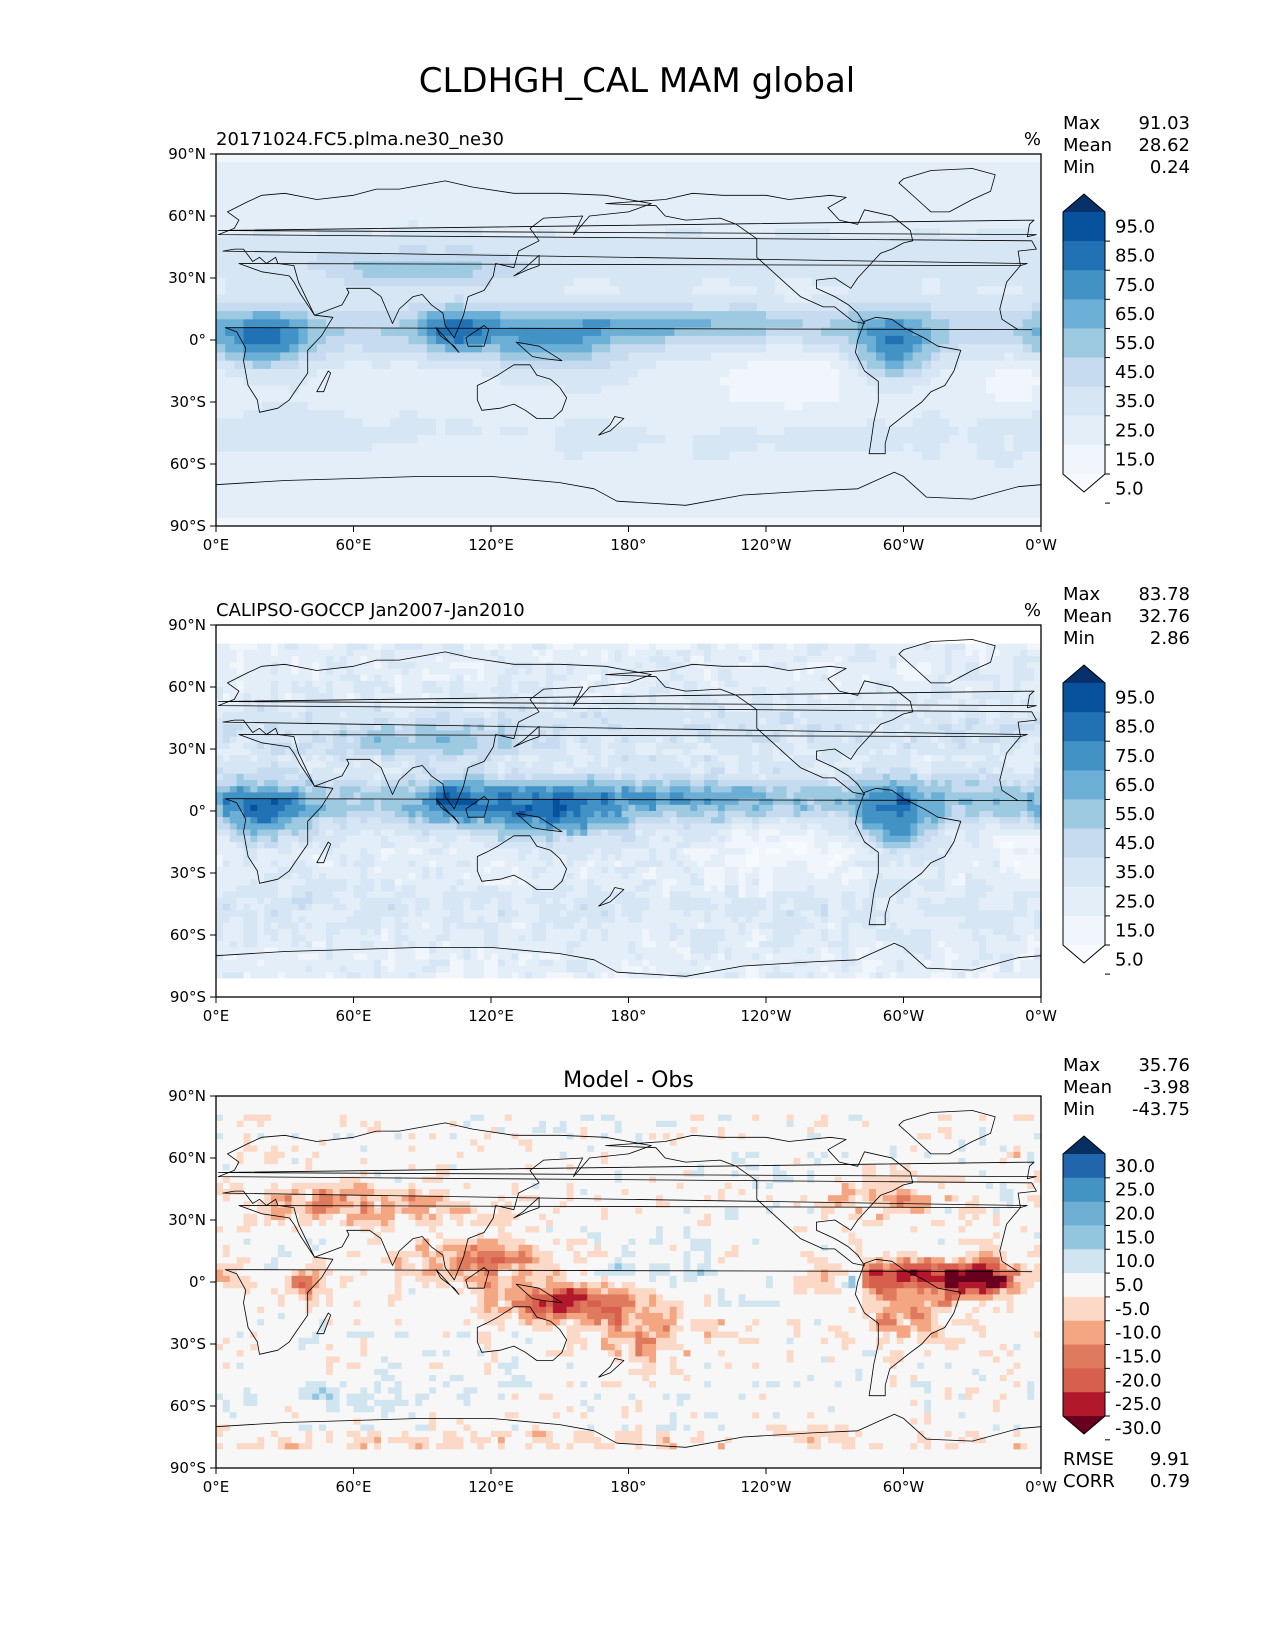 The image size is (1275, 1650). What do you see at coordinates (1135, 814) in the screenshot?
I see `colorbar-tick-label: 55.0` at bounding box center [1135, 814].